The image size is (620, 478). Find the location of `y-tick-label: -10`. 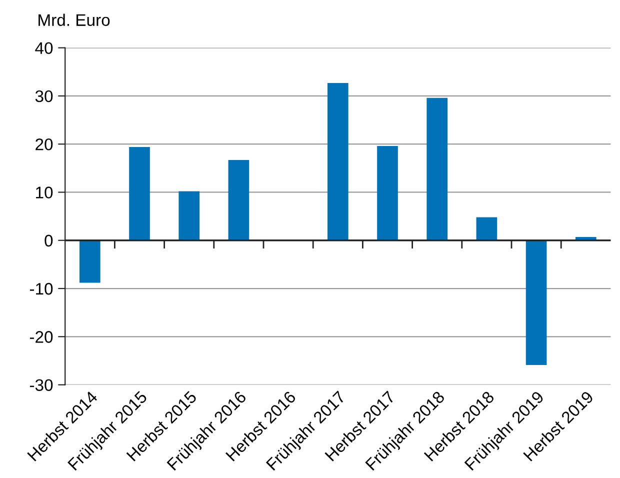

y-tick-label: -10 is located at coordinates (41, 288).